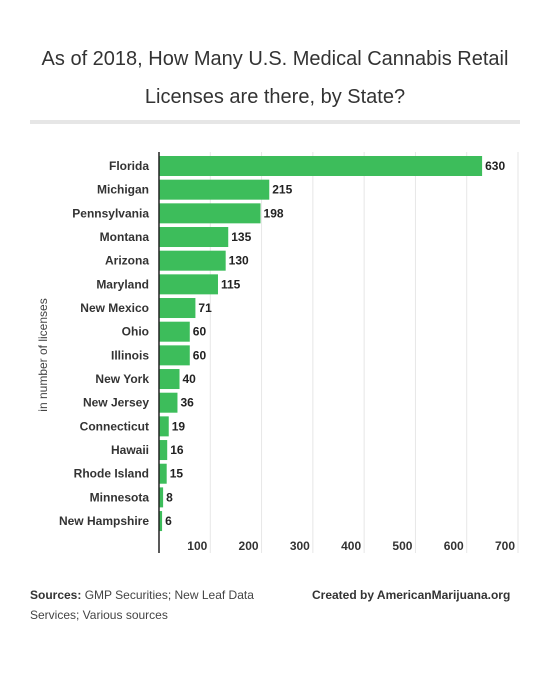  I want to click on value-label: 198, so click(274, 213).